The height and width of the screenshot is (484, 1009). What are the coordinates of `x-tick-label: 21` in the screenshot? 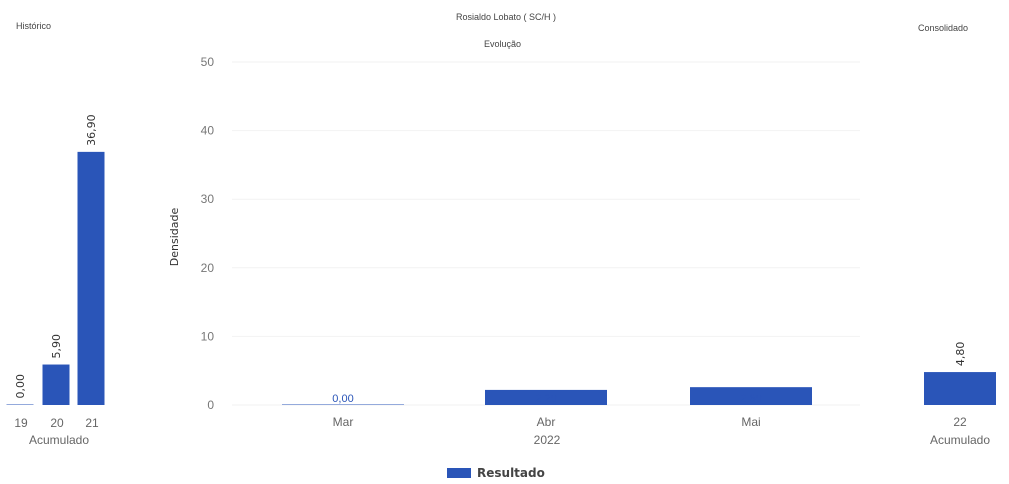 It's located at (92, 423).